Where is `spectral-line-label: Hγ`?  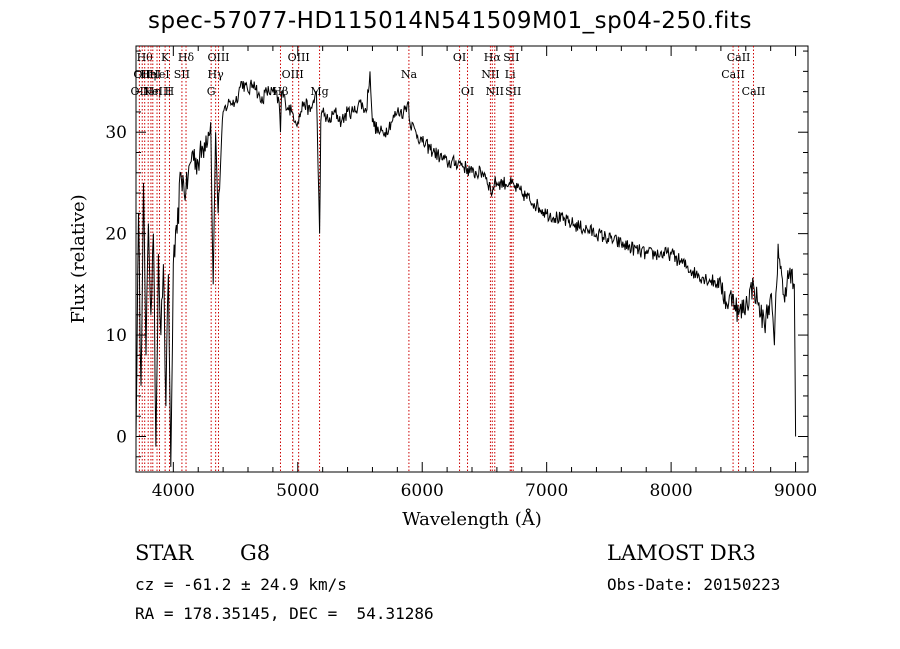 spectral-line-label: Hγ is located at coordinates (216, 74).